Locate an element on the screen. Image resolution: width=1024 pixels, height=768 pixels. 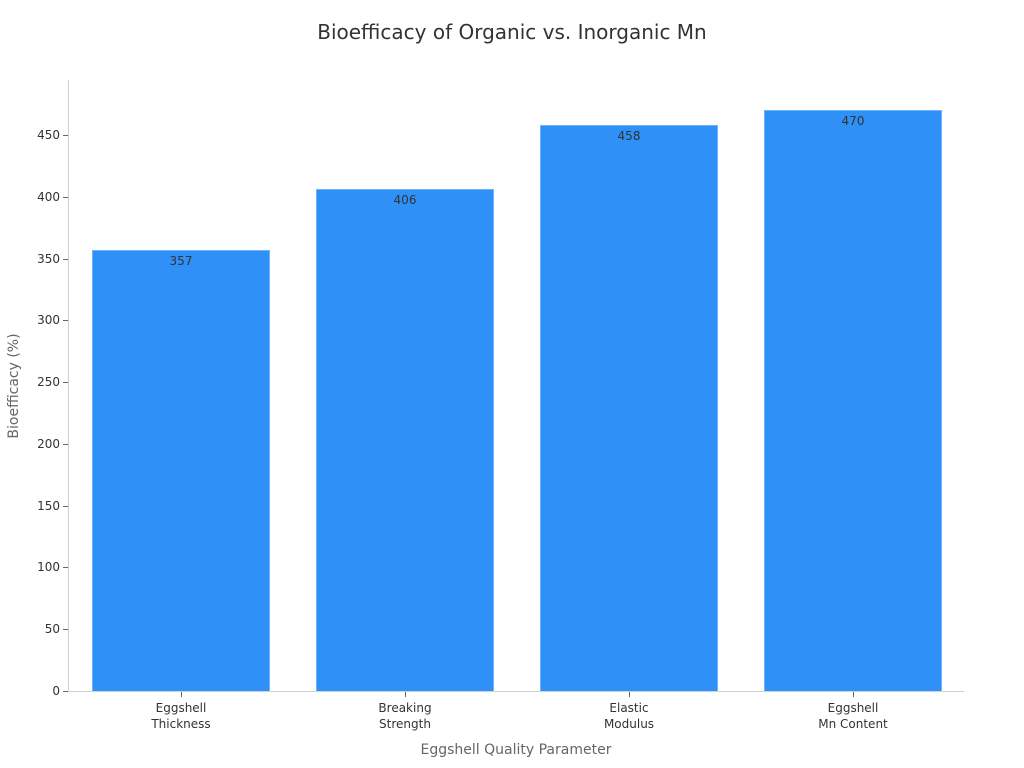
y-tick-label: 350 is located at coordinates (48, 258).